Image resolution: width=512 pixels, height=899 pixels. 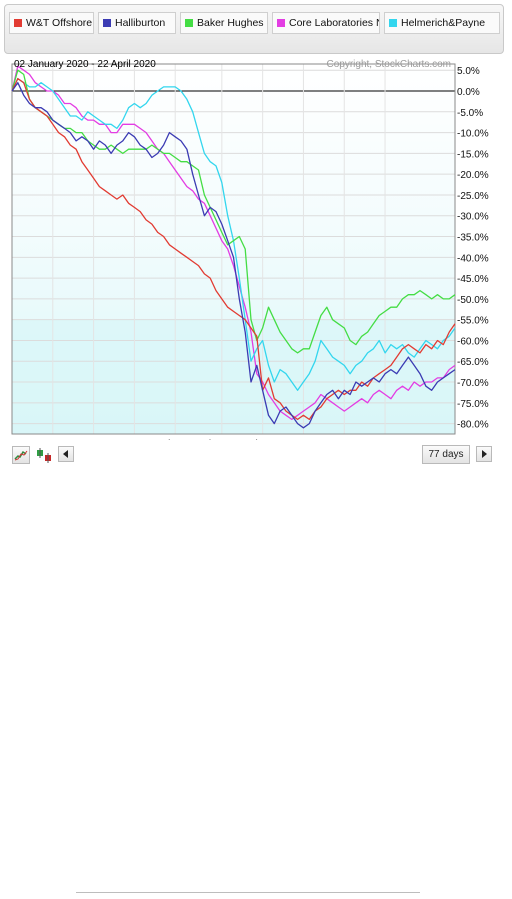 I want to click on legend-item: Helmerich&Payne, so click(x=442, y=23).